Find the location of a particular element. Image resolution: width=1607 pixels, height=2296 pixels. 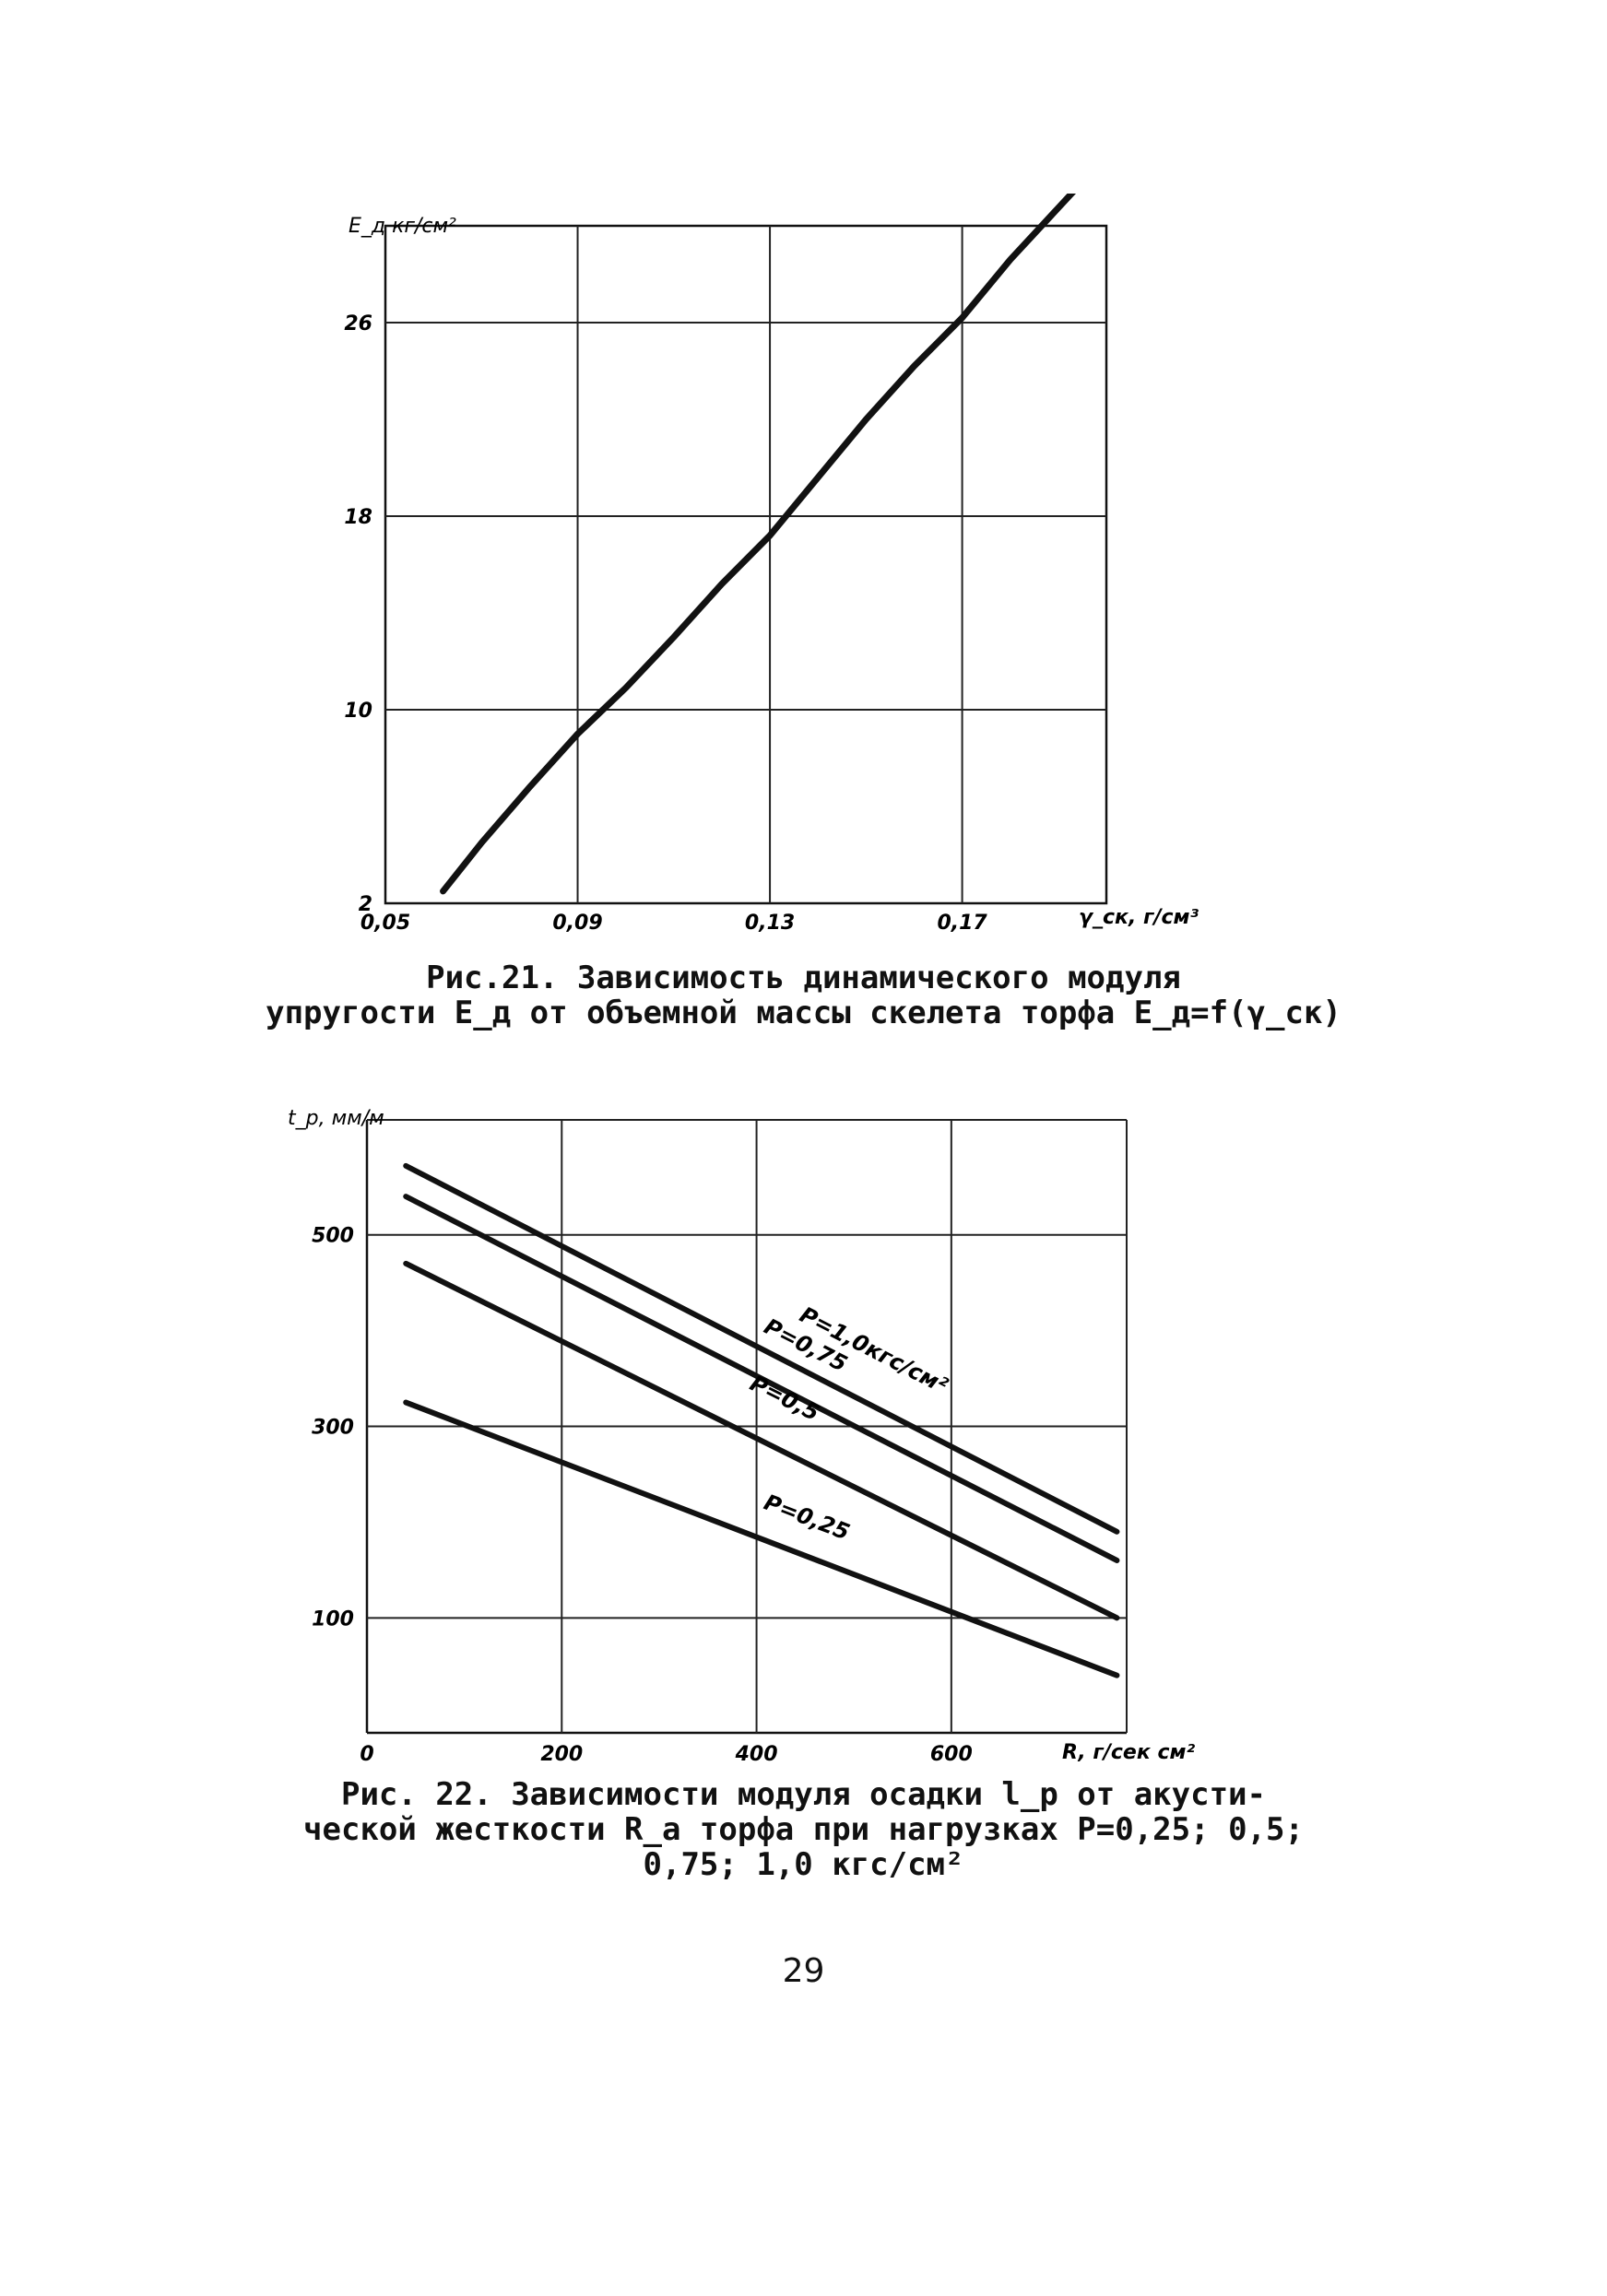

fig21-y-tick-label: 2 is located at coordinates (365, 904).